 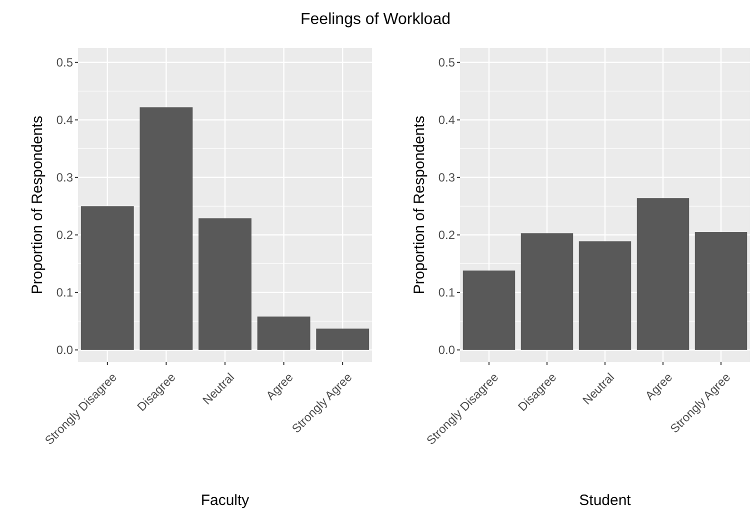 I want to click on x-axis-title: Student, so click(x=605, y=500).